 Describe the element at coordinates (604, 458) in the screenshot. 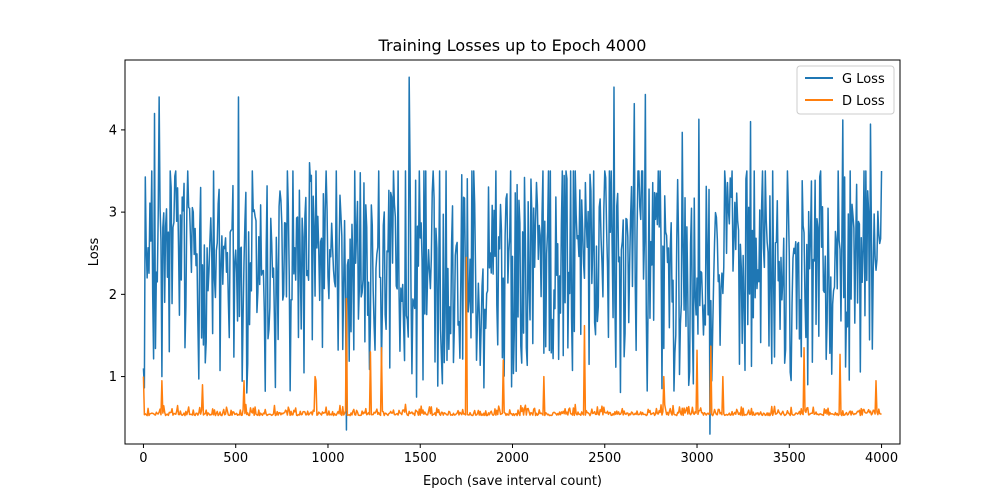

I see `x-tick-label: 2500` at that location.